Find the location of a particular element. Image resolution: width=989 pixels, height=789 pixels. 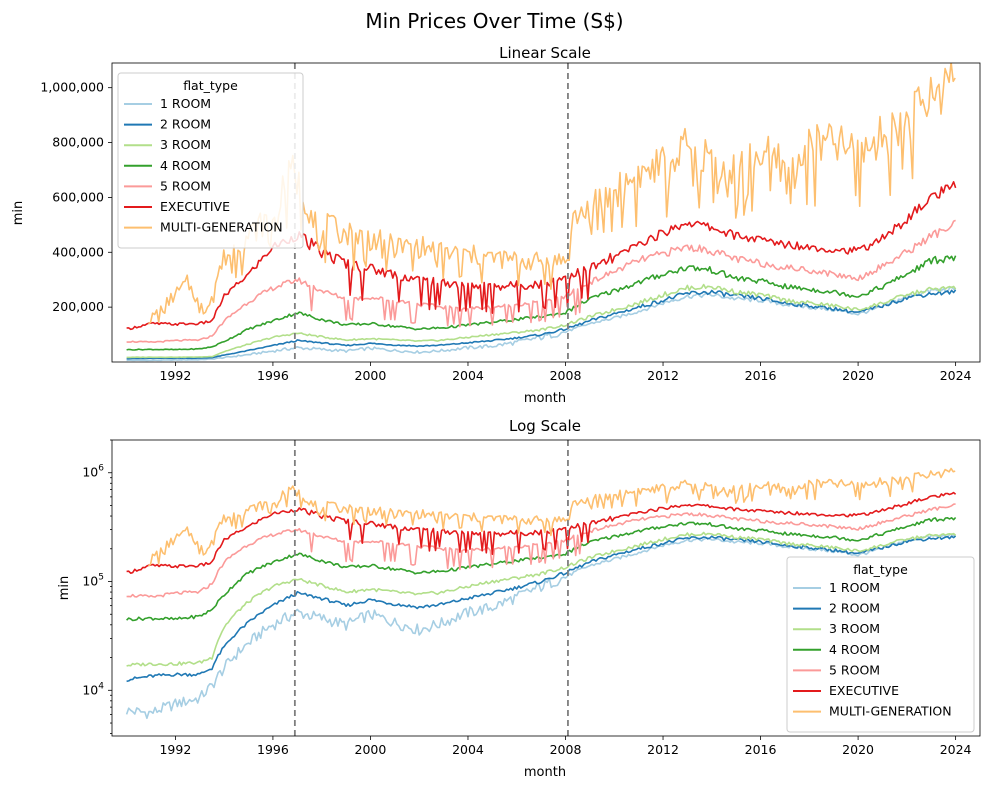

y-tick-label: 400,000 is located at coordinates (78, 251).